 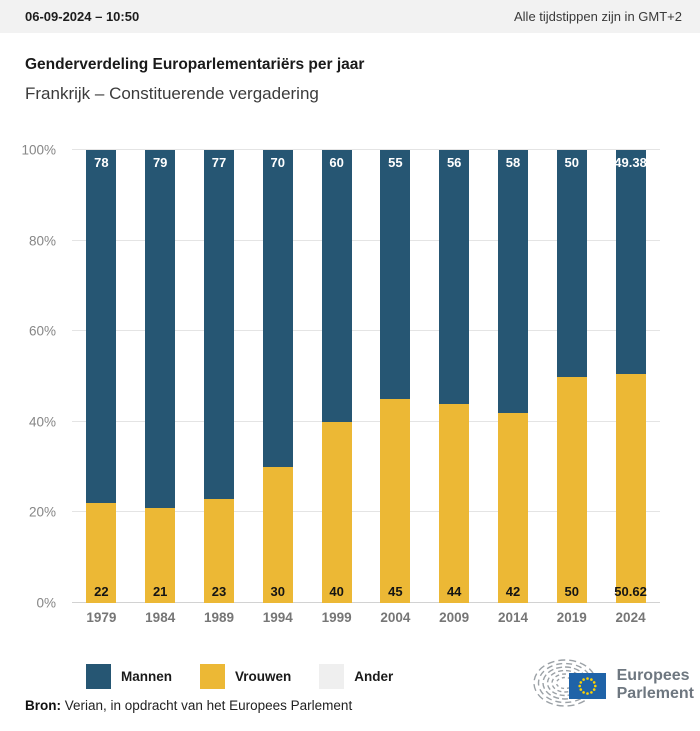 I want to click on value-label-mannen: 58, so click(x=513, y=162).